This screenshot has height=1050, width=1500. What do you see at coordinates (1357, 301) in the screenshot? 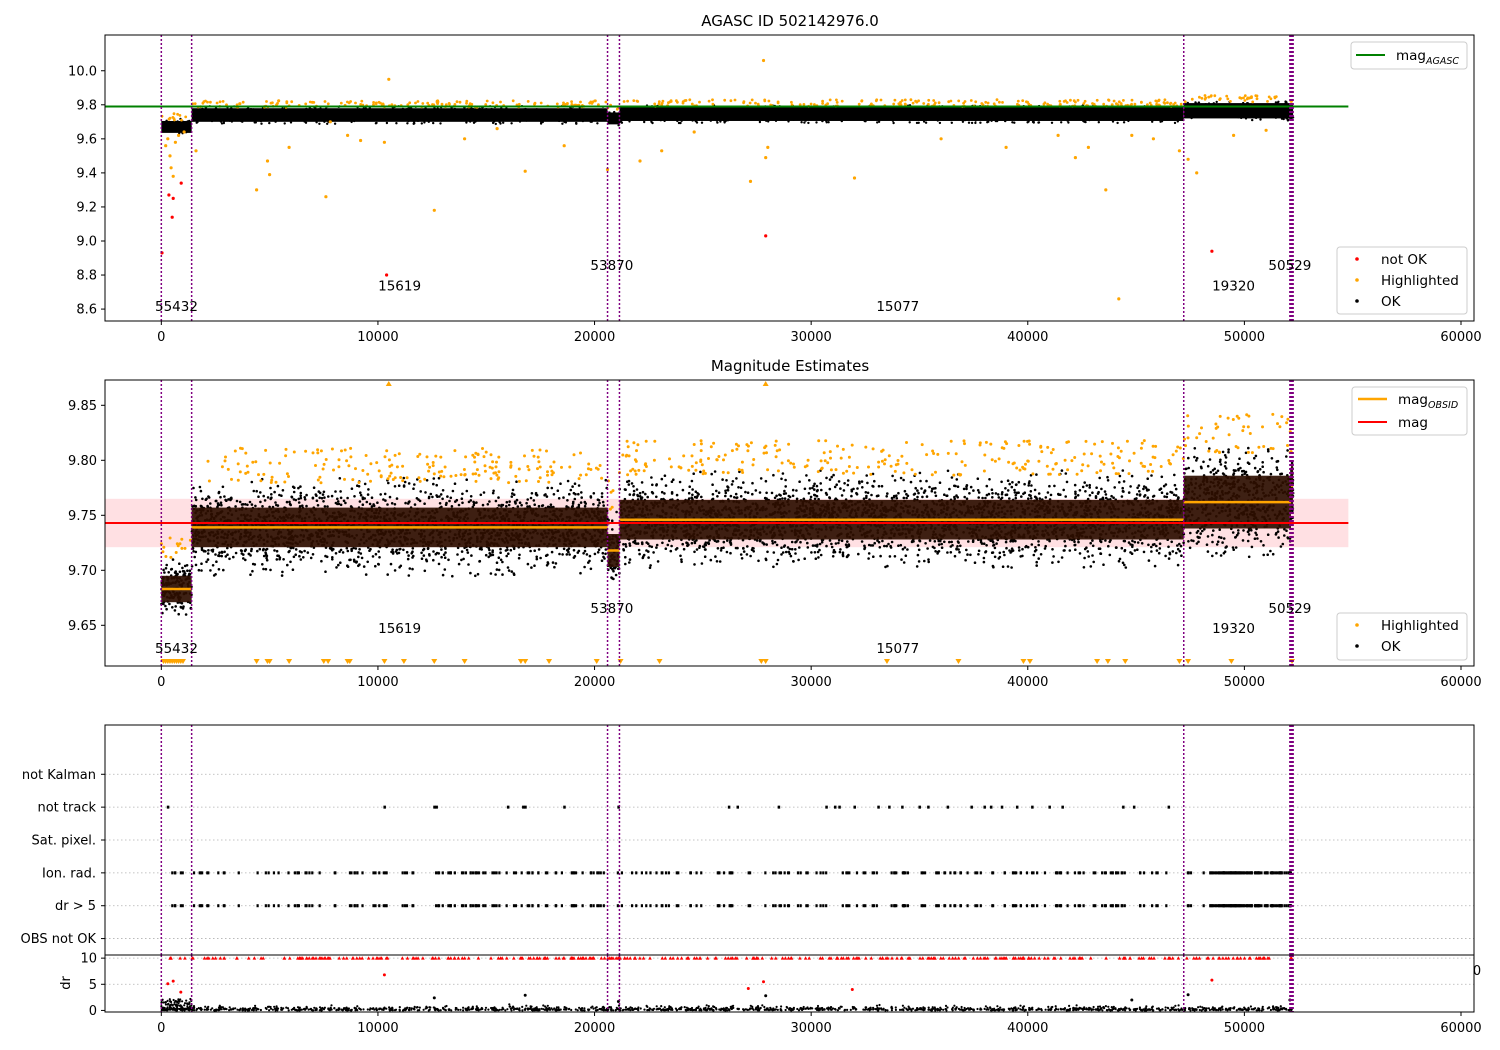
I see `legend-ok-marker` at bounding box center [1357, 301].